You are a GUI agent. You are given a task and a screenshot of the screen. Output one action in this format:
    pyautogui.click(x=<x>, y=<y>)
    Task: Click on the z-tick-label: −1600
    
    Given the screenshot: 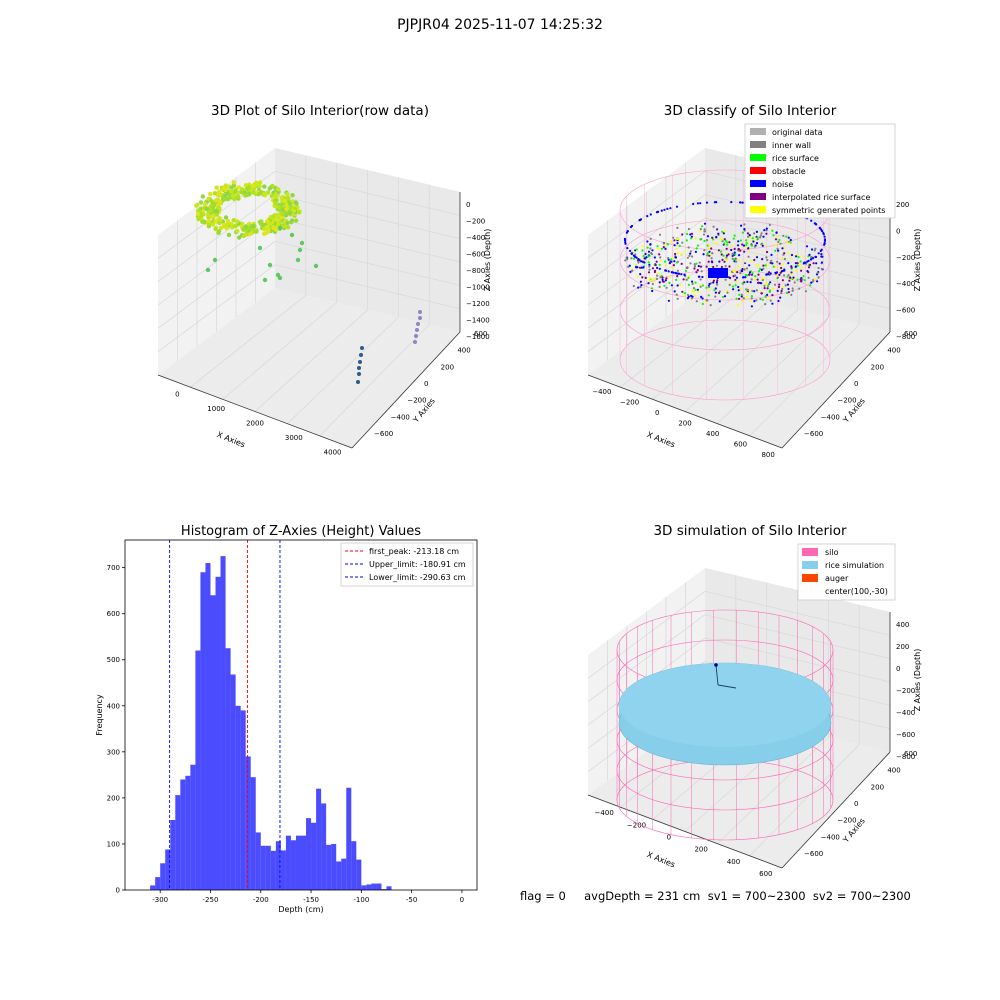 What is the action you would take?
    pyautogui.click(x=478, y=337)
    